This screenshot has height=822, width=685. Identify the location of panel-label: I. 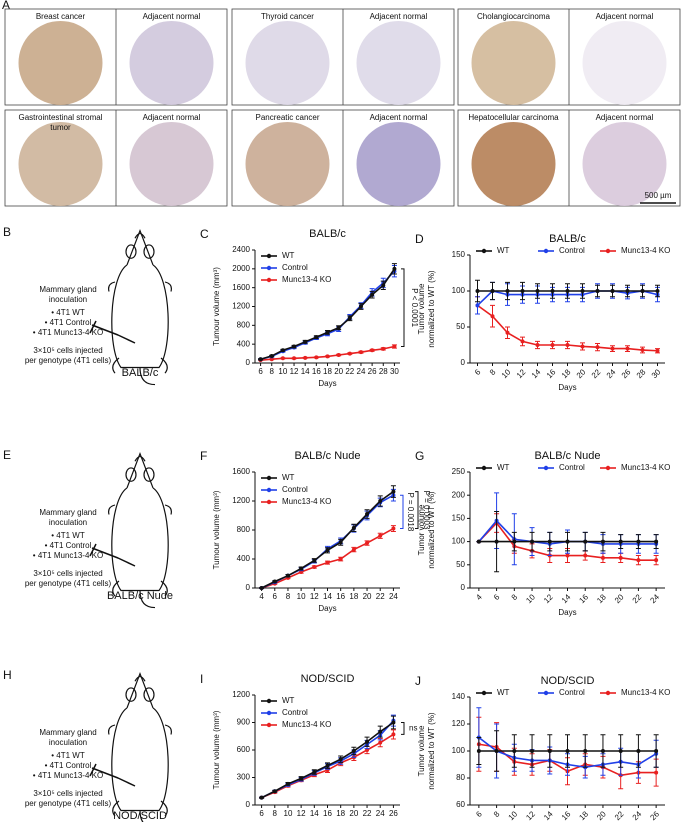
(201, 679).